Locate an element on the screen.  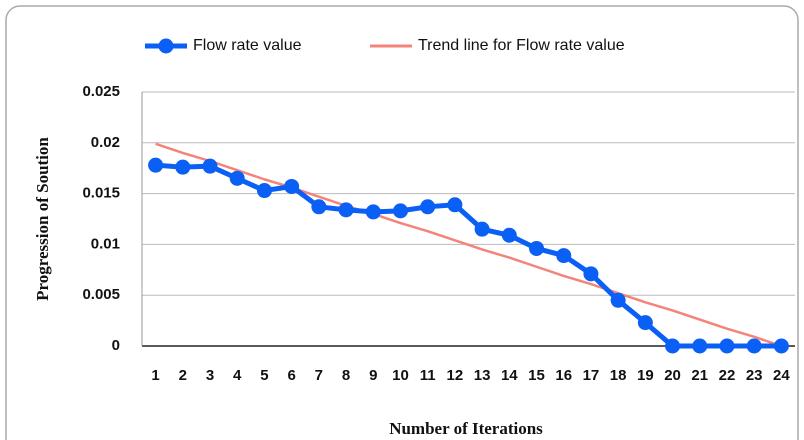
y-axis-title: Progression of Soution is located at coordinates (42, 219).